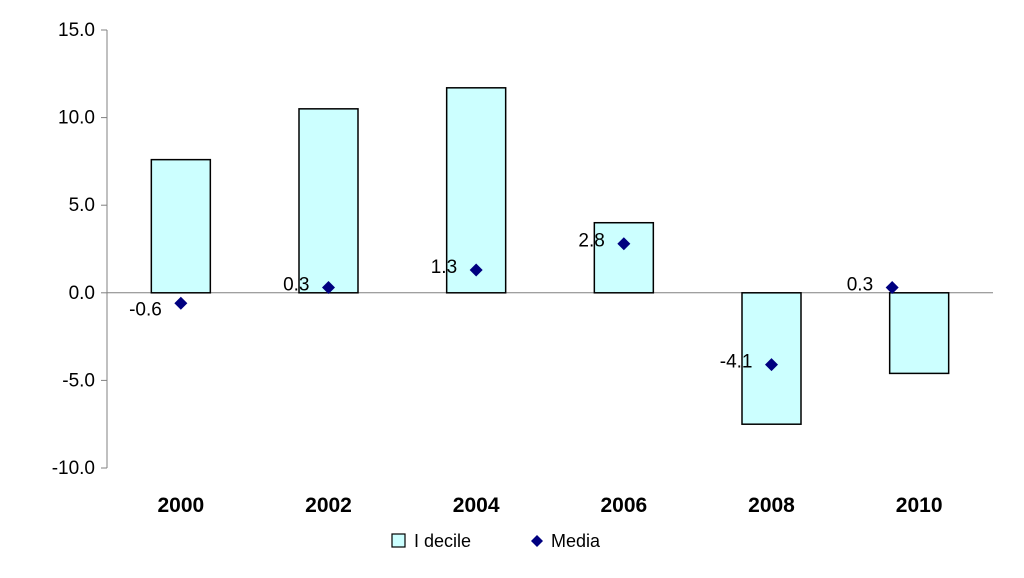 This screenshot has width=1024, height=578. What do you see at coordinates (624, 244) in the screenshot?
I see `media-marker-2006` at bounding box center [624, 244].